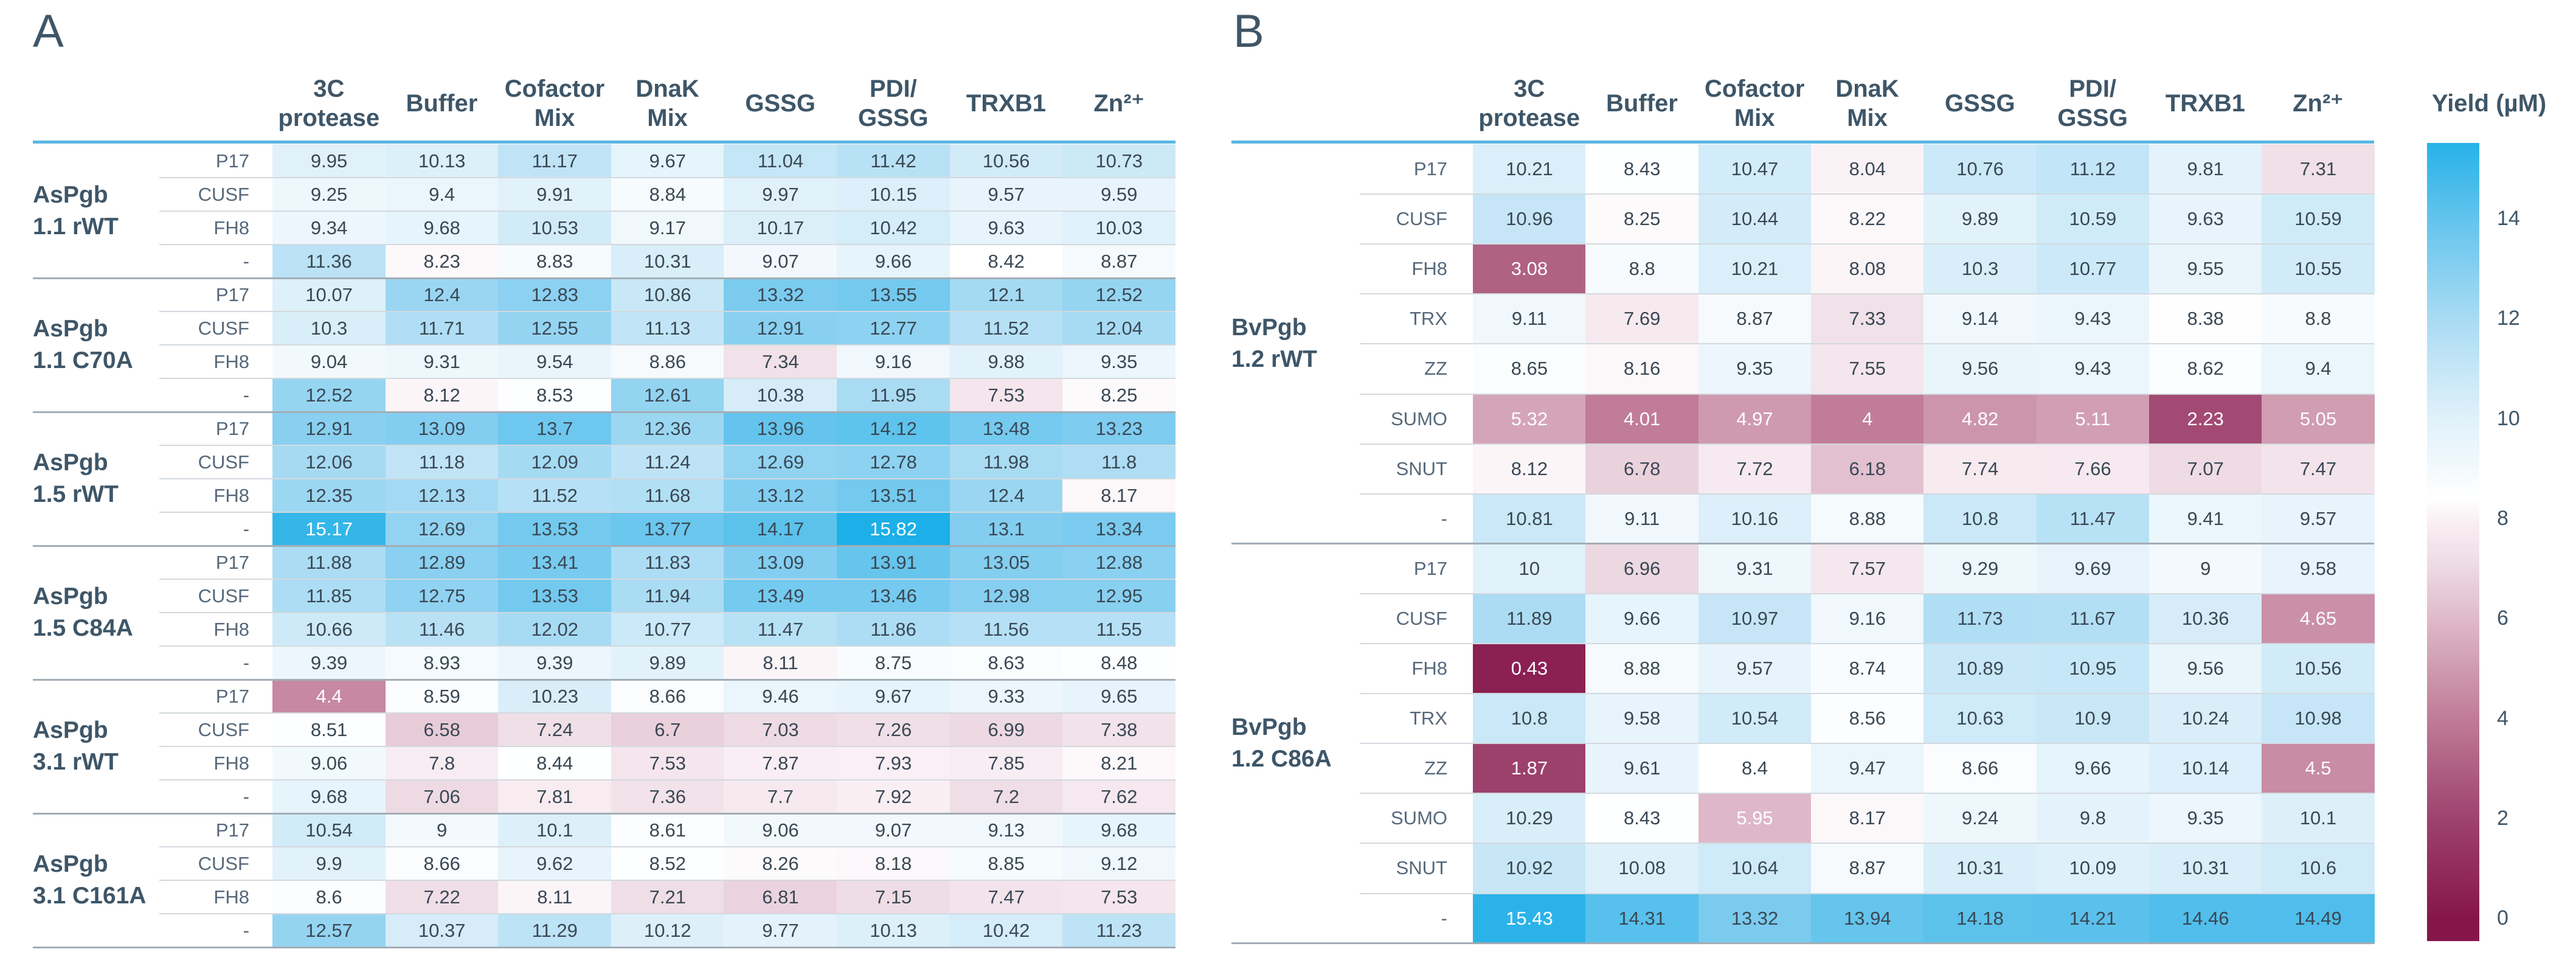 The height and width of the screenshot is (963, 2576). What do you see at coordinates (329, 294) in the screenshot?
I see `heatmap-cell: 10.07` at bounding box center [329, 294].